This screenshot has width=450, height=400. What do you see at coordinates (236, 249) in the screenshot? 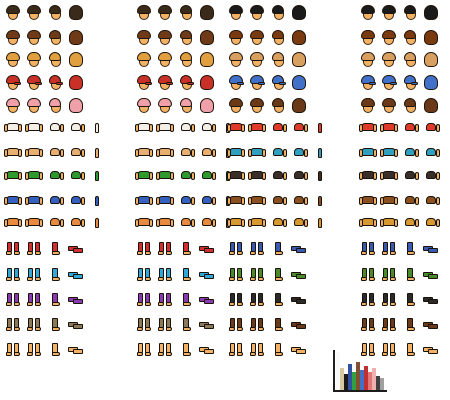
I see `legs-sprite-red-pants` at bounding box center [236, 249].